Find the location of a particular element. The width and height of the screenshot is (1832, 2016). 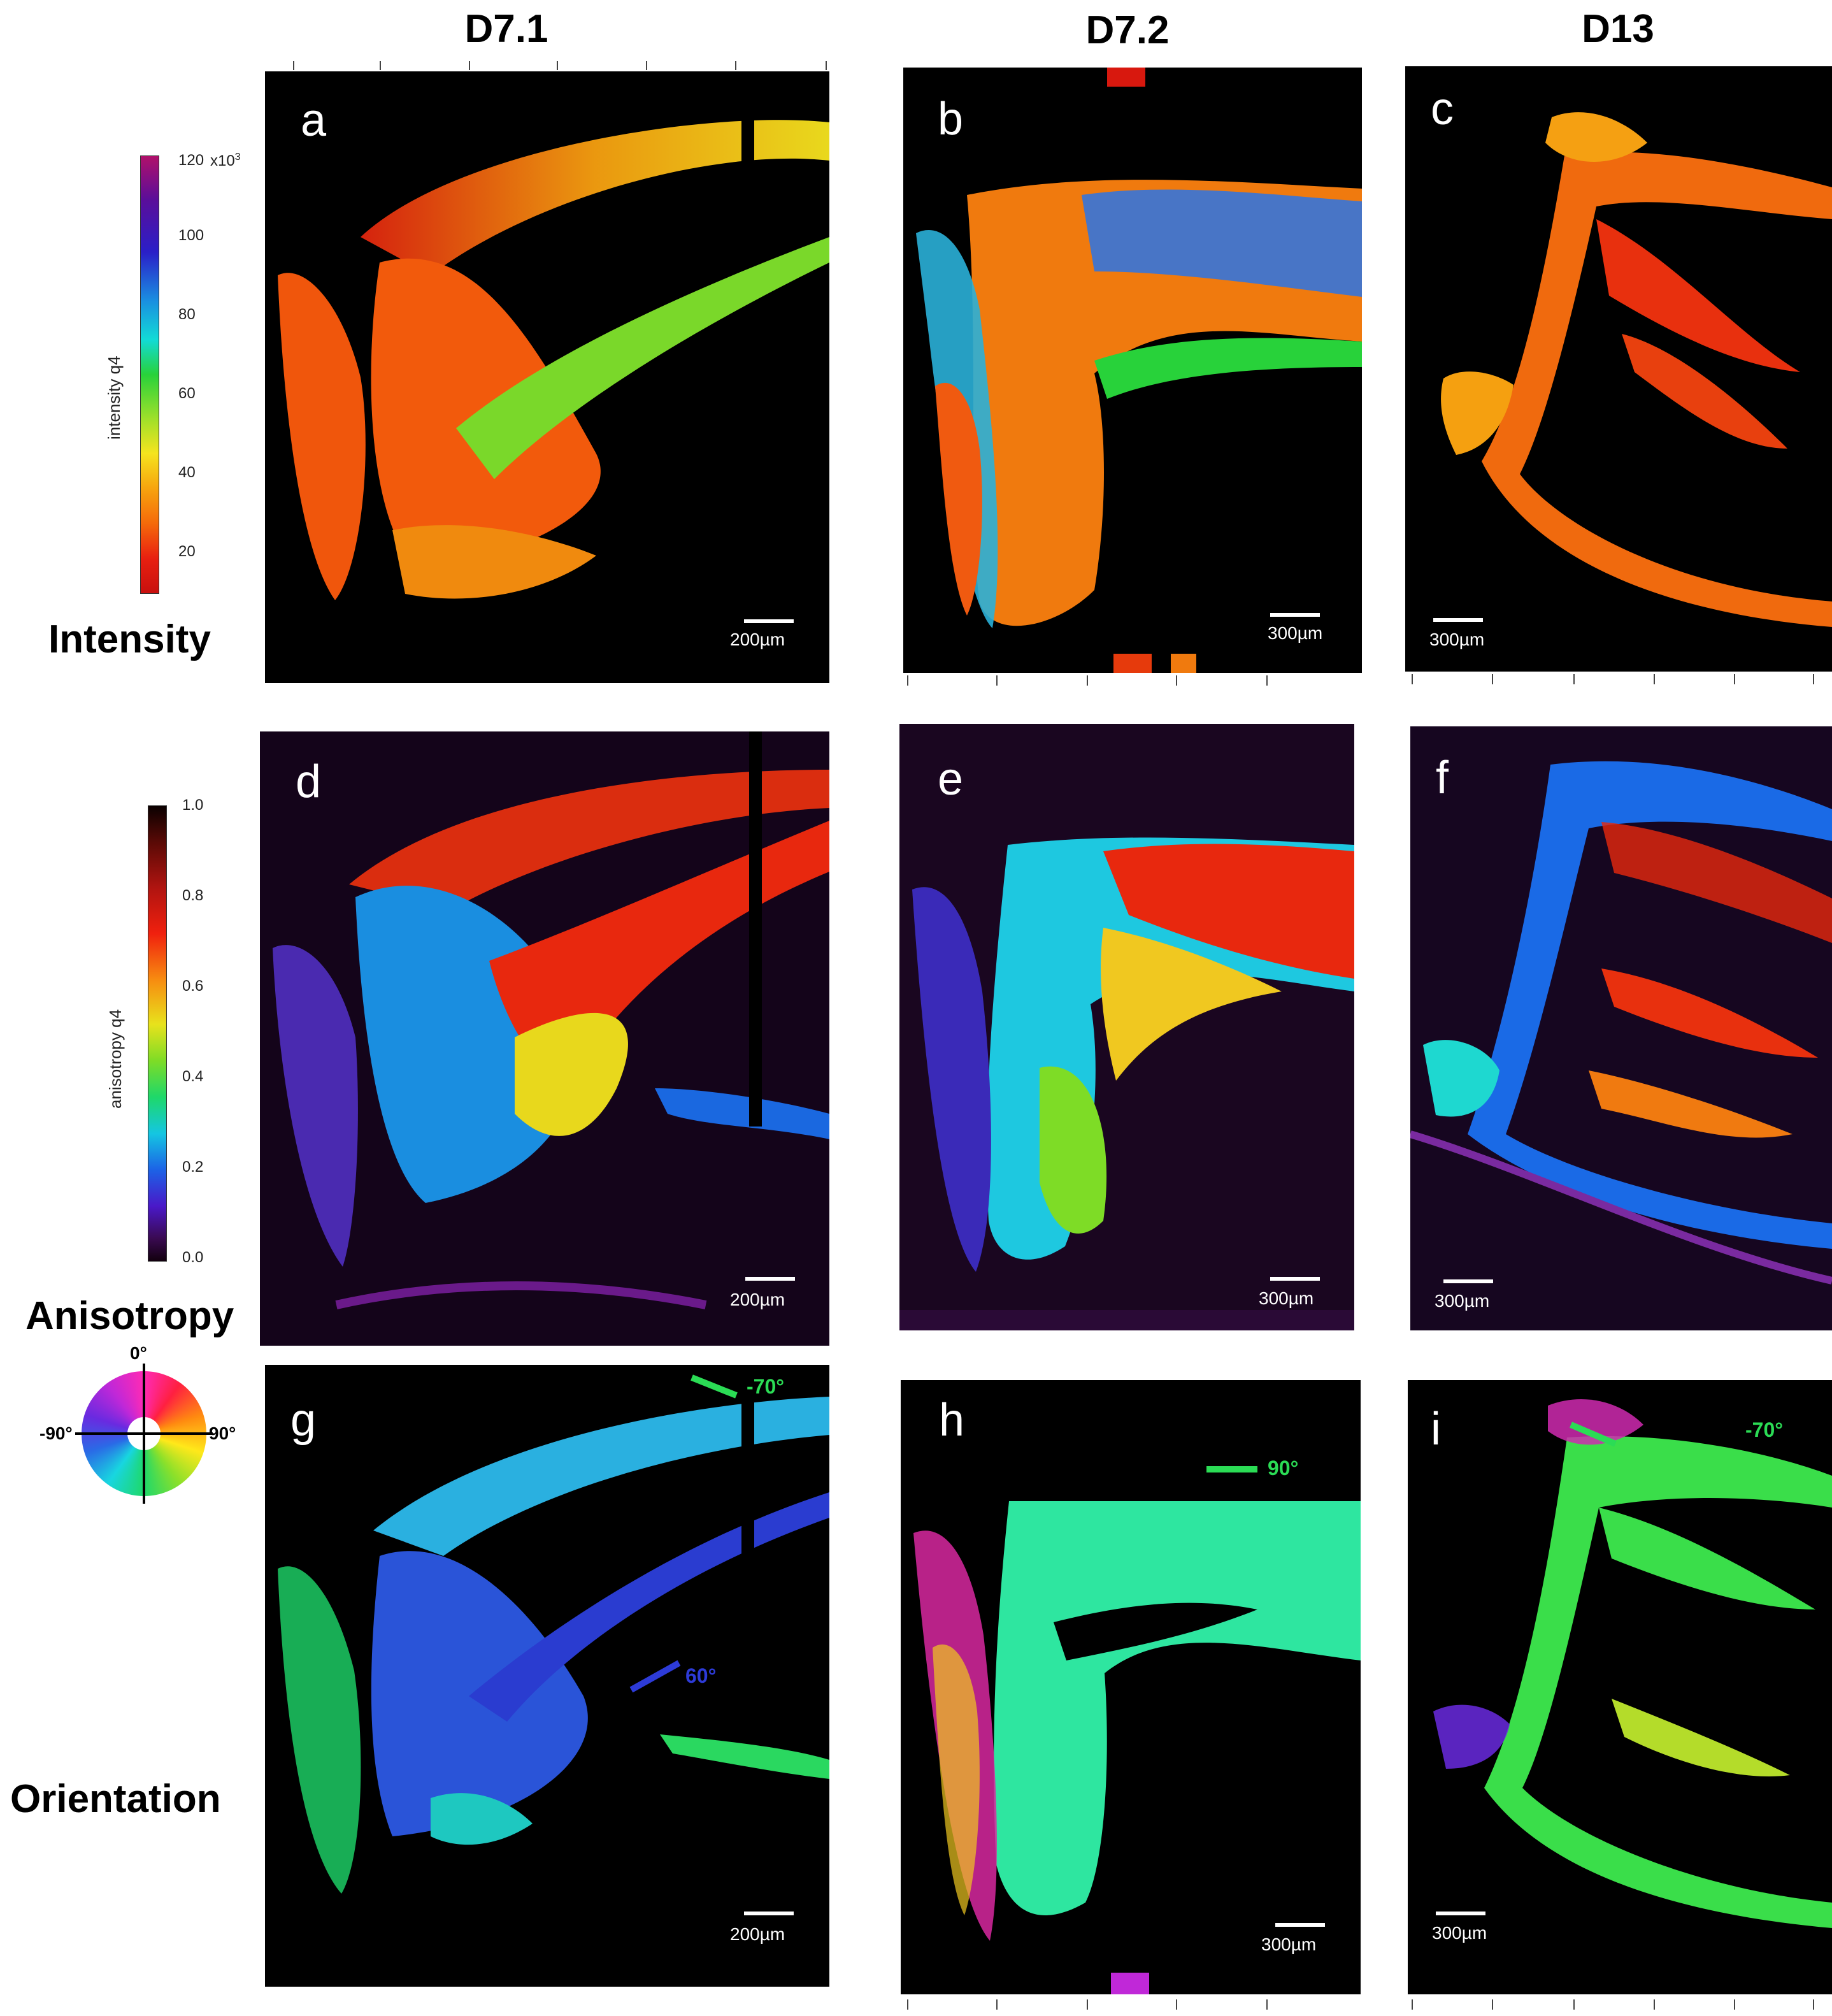

scale-bar-c is located at coordinates (1458, 620).